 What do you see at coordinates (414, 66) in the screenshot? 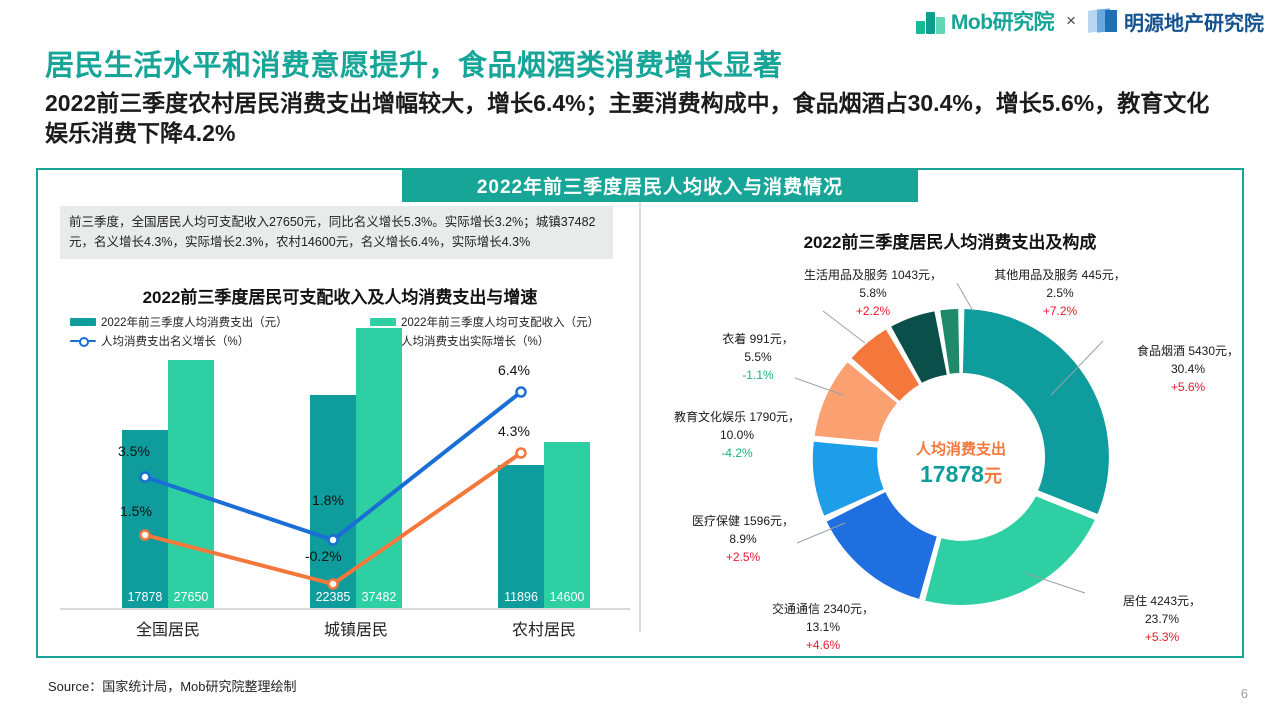
I see `page-title: 居民生活水平和消费意愿提升，食品烟酒类消费增长显著` at bounding box center [414, 66].